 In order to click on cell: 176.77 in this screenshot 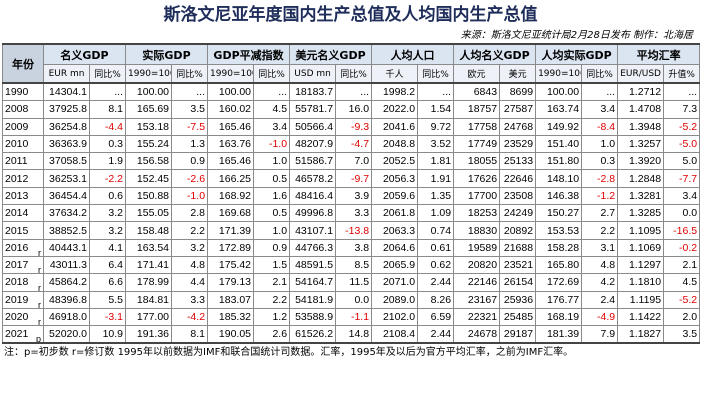, I will do `click(559, 299)`.